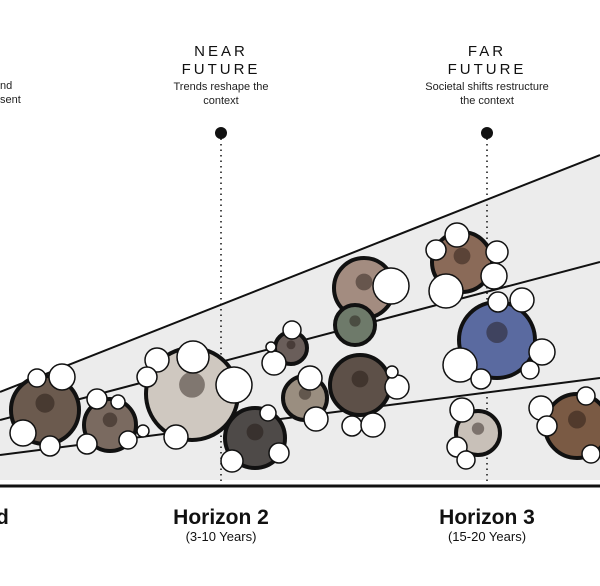 The image size is (600, 586). Describe the element at coordinates (4, 517) in the screenshot. I see `horizon1-label-fragment: d` at that location.